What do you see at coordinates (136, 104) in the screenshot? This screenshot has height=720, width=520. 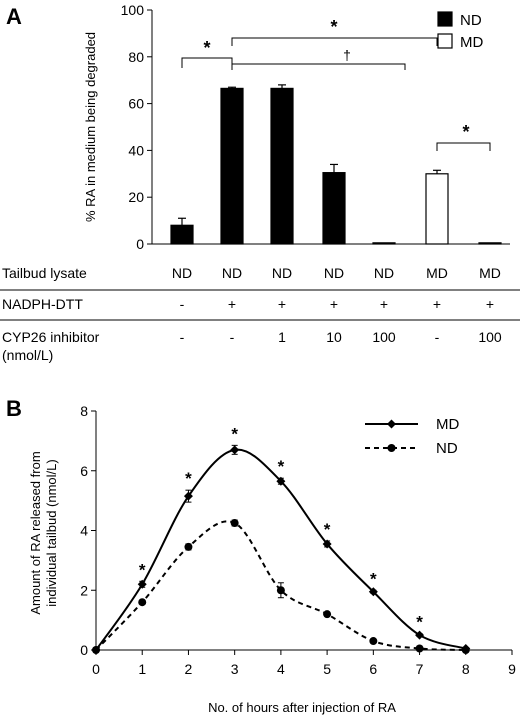 I see `bar-y-tick-label: 60` at bounding box center [136, 104].